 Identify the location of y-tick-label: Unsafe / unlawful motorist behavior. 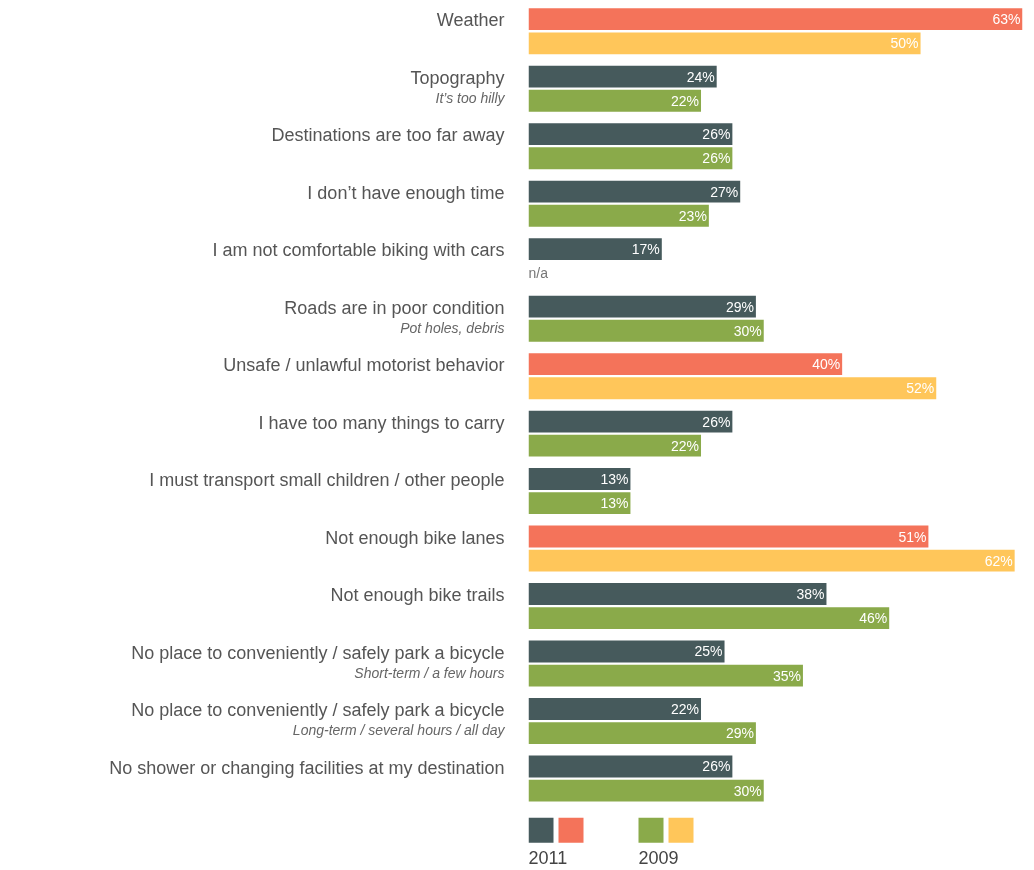
(364, 365).